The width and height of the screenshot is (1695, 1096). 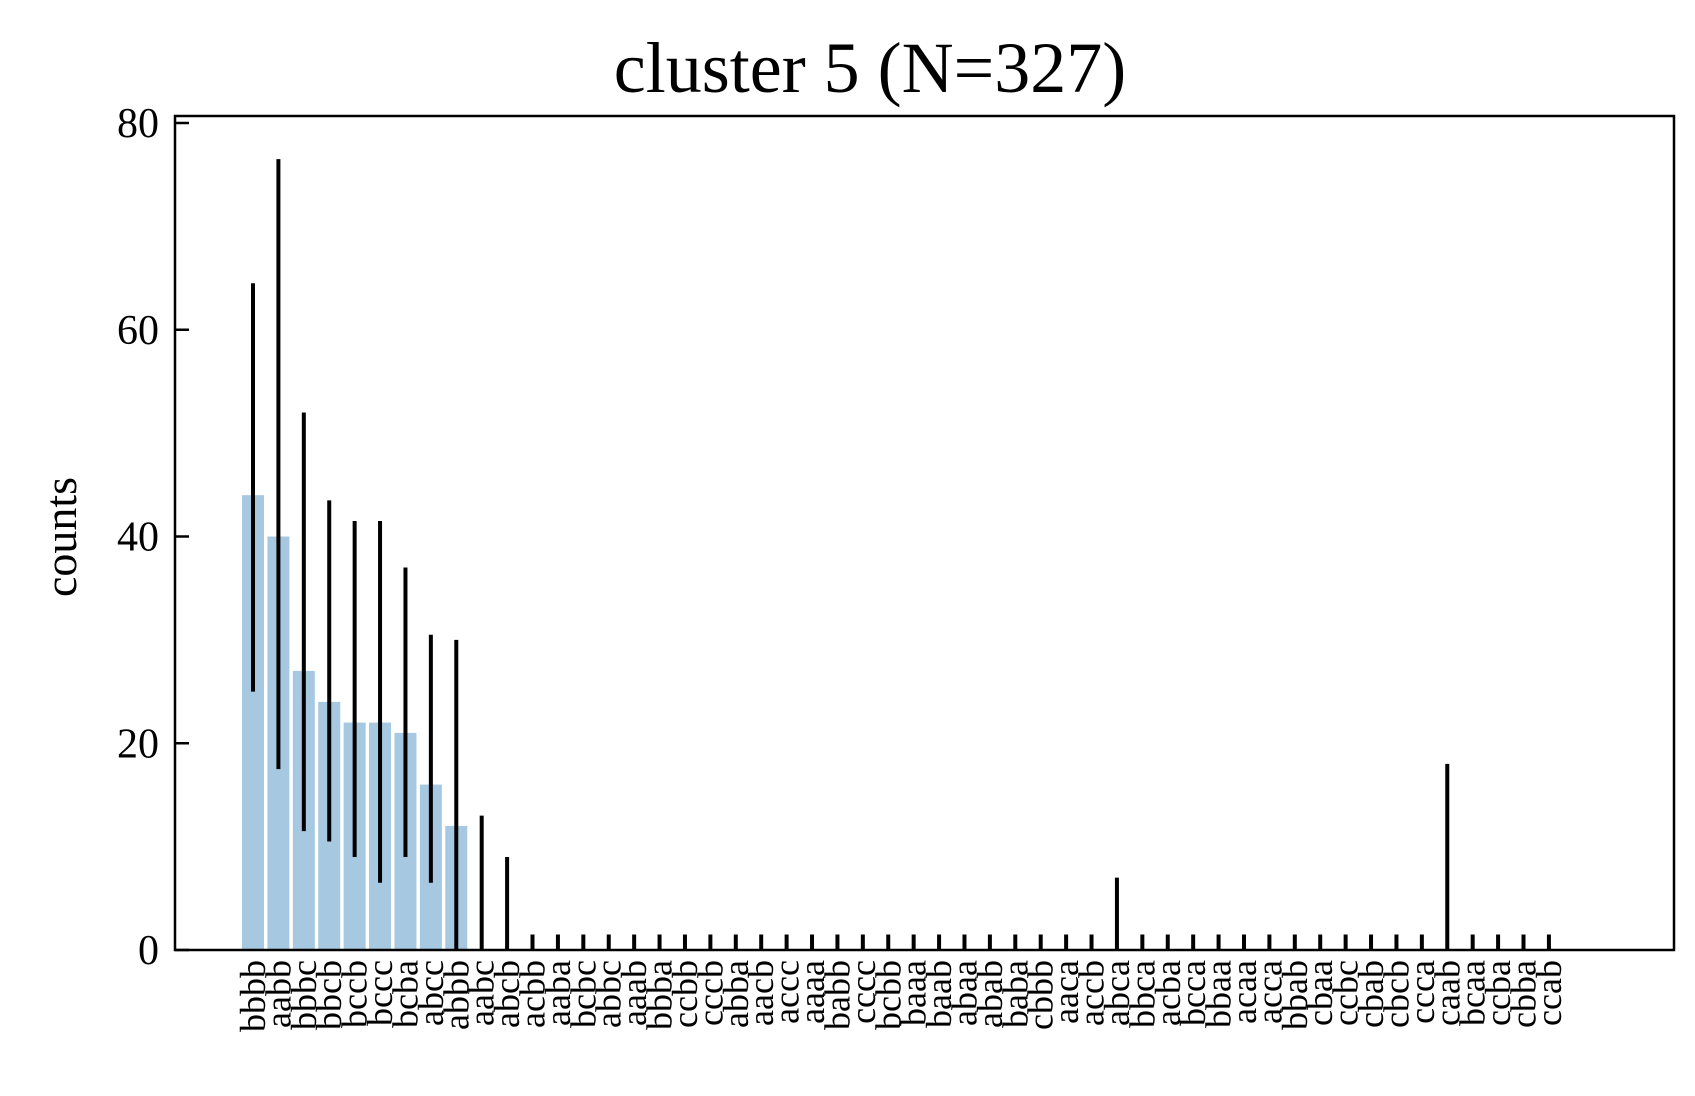 I want to click on x-tick-label: aaaa, so click(x=812, y=992).